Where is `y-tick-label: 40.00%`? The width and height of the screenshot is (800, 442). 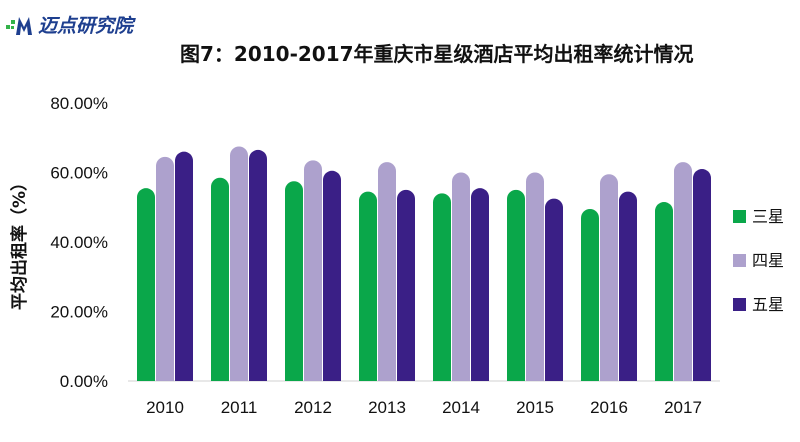 y-tick-label: 40.00% is located at coordinates (79, 242).